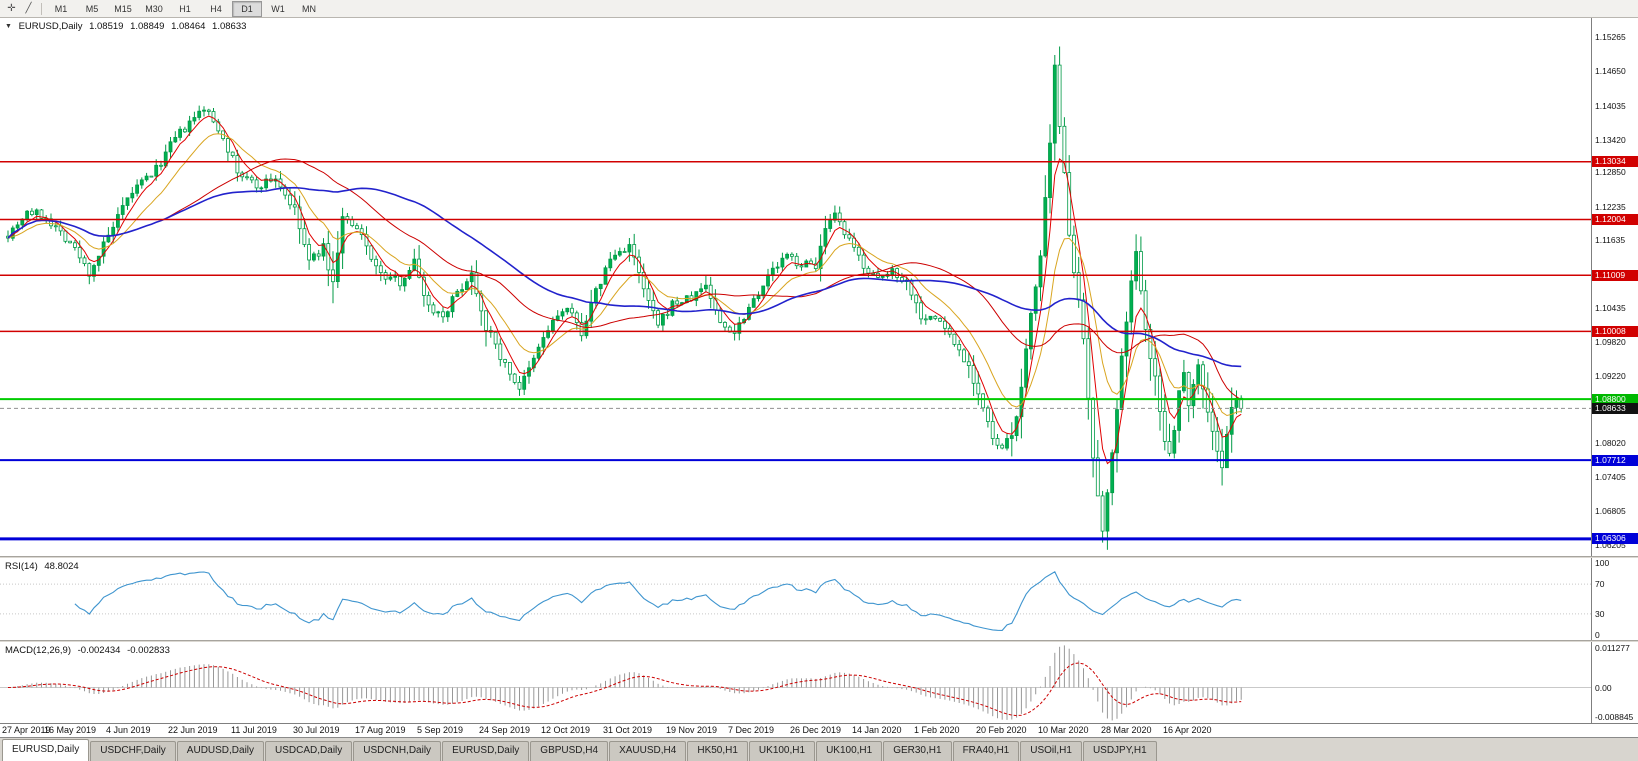  What do you see at coordinates (309, 8) in the screenshot?
I see `timeframe-mn-button: MN` at bounding box center [309, 8].